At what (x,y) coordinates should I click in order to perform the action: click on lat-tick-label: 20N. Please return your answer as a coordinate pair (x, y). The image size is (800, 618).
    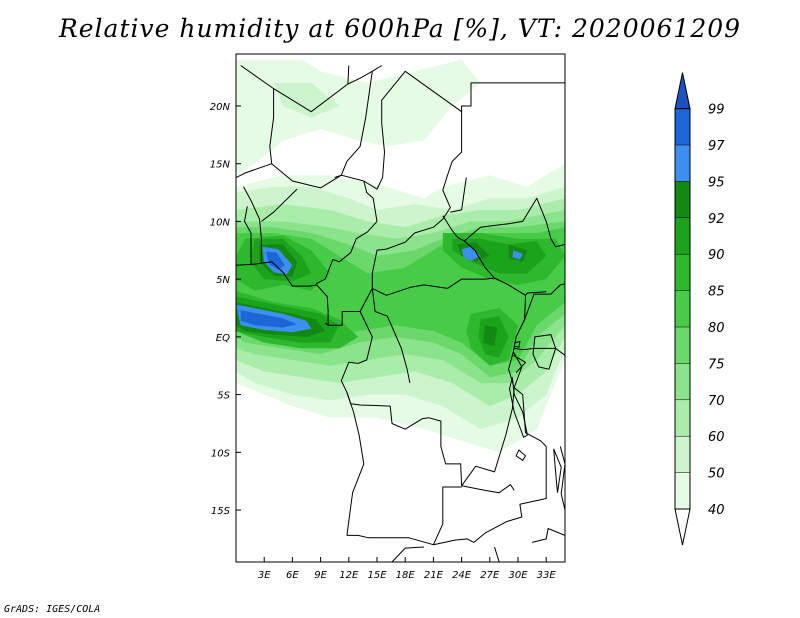
    Looking at the image, I should click on (220, 107).